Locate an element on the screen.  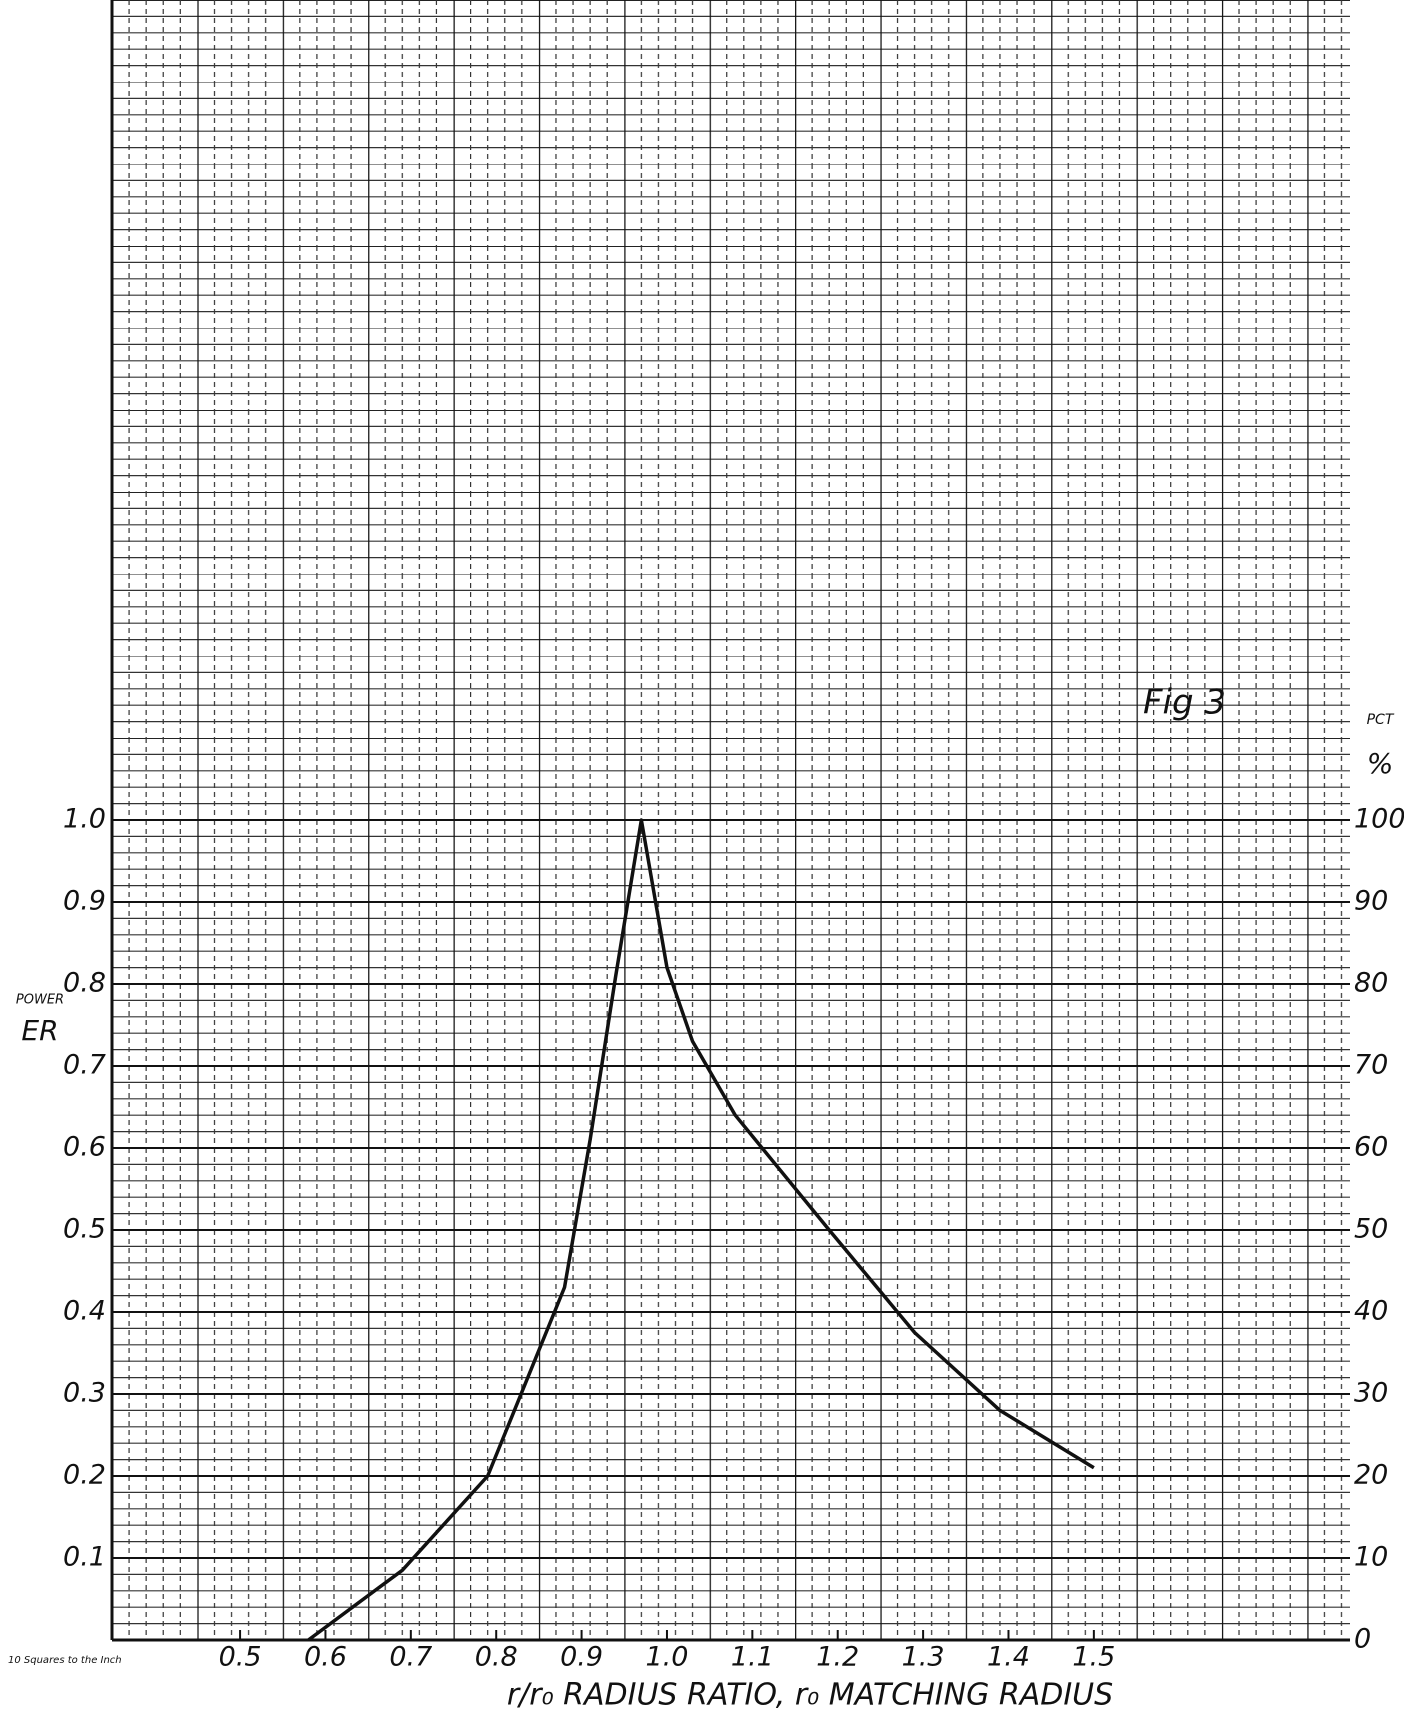
y-axis-title: ER is located at coordinates (39, 1030).